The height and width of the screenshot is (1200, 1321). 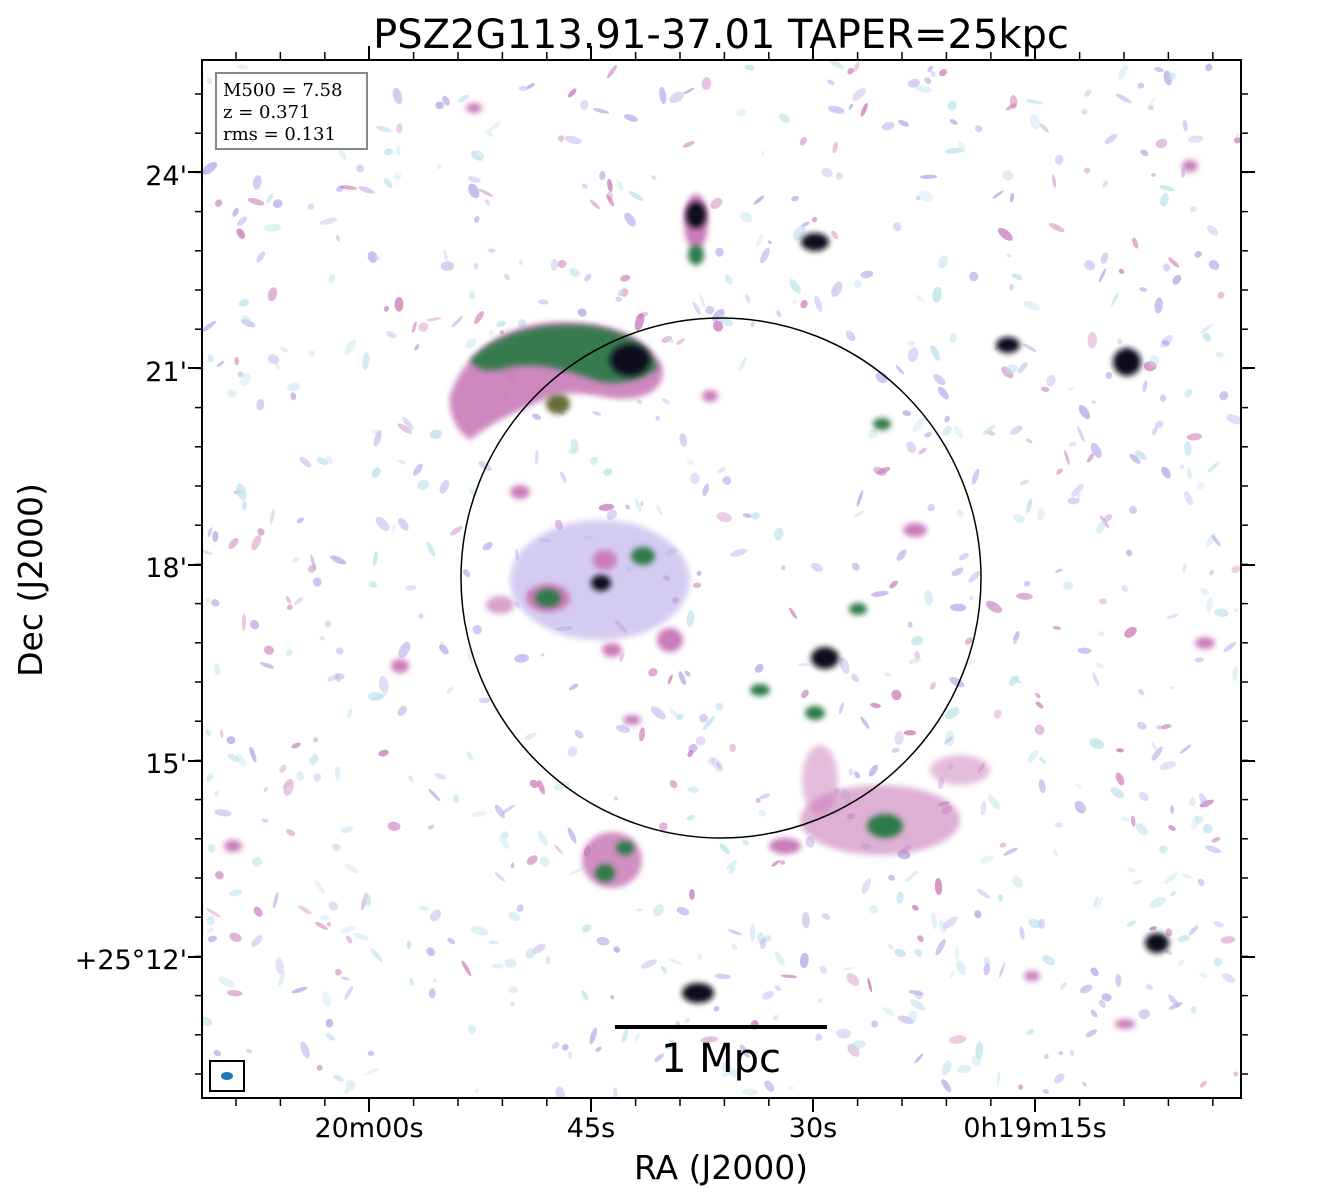 What do you see at coordinates (166, 176) in the screenshot?
I see `y-tick-label: 24'` at bounding box center [166, 176].